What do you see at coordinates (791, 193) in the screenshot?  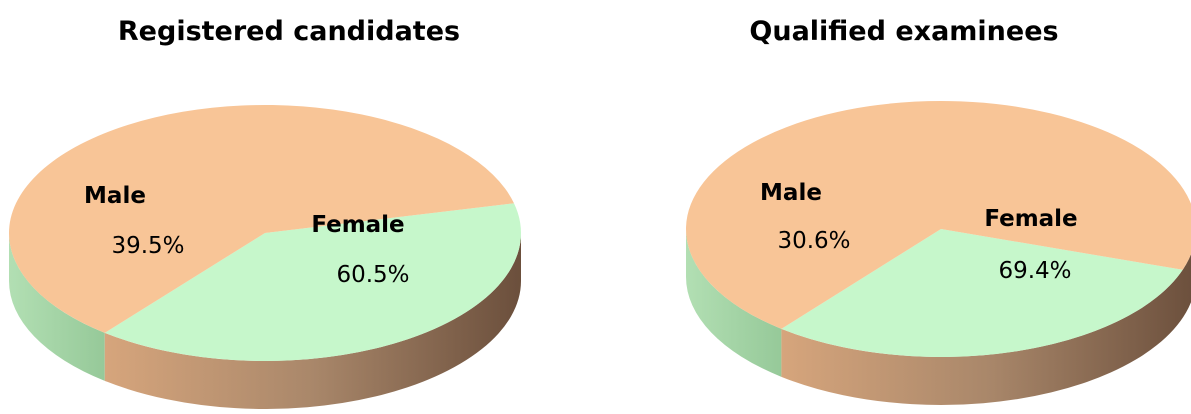 I see `slice-label-male-qualified: Male` at bounding box center [791, 193].